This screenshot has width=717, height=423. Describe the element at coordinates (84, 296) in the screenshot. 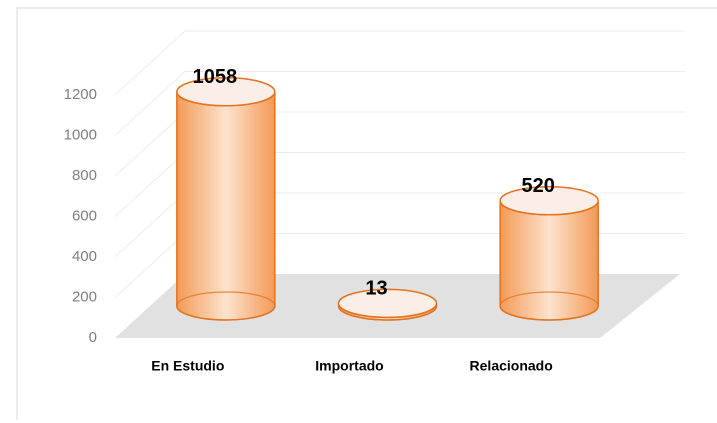

I see `y-tick-label: 200` at that location.